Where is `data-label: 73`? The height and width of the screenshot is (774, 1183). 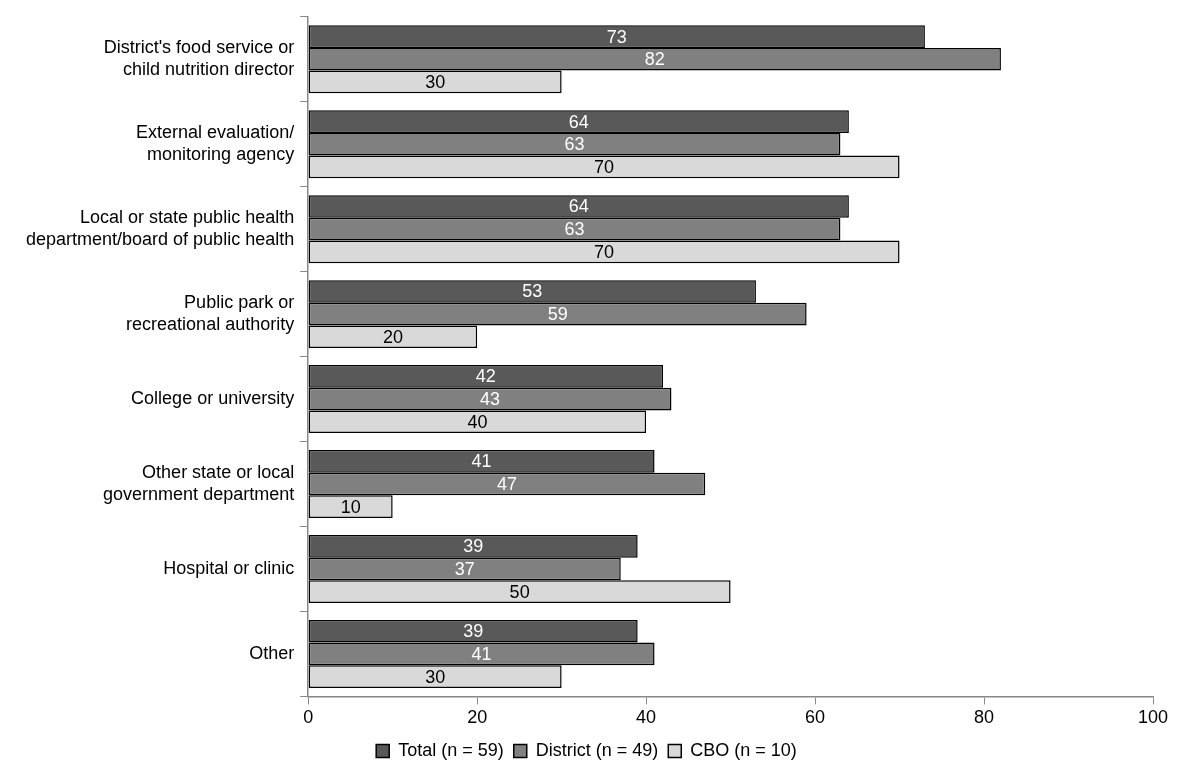
data-label: 73 is located at coordinates (616, 36).